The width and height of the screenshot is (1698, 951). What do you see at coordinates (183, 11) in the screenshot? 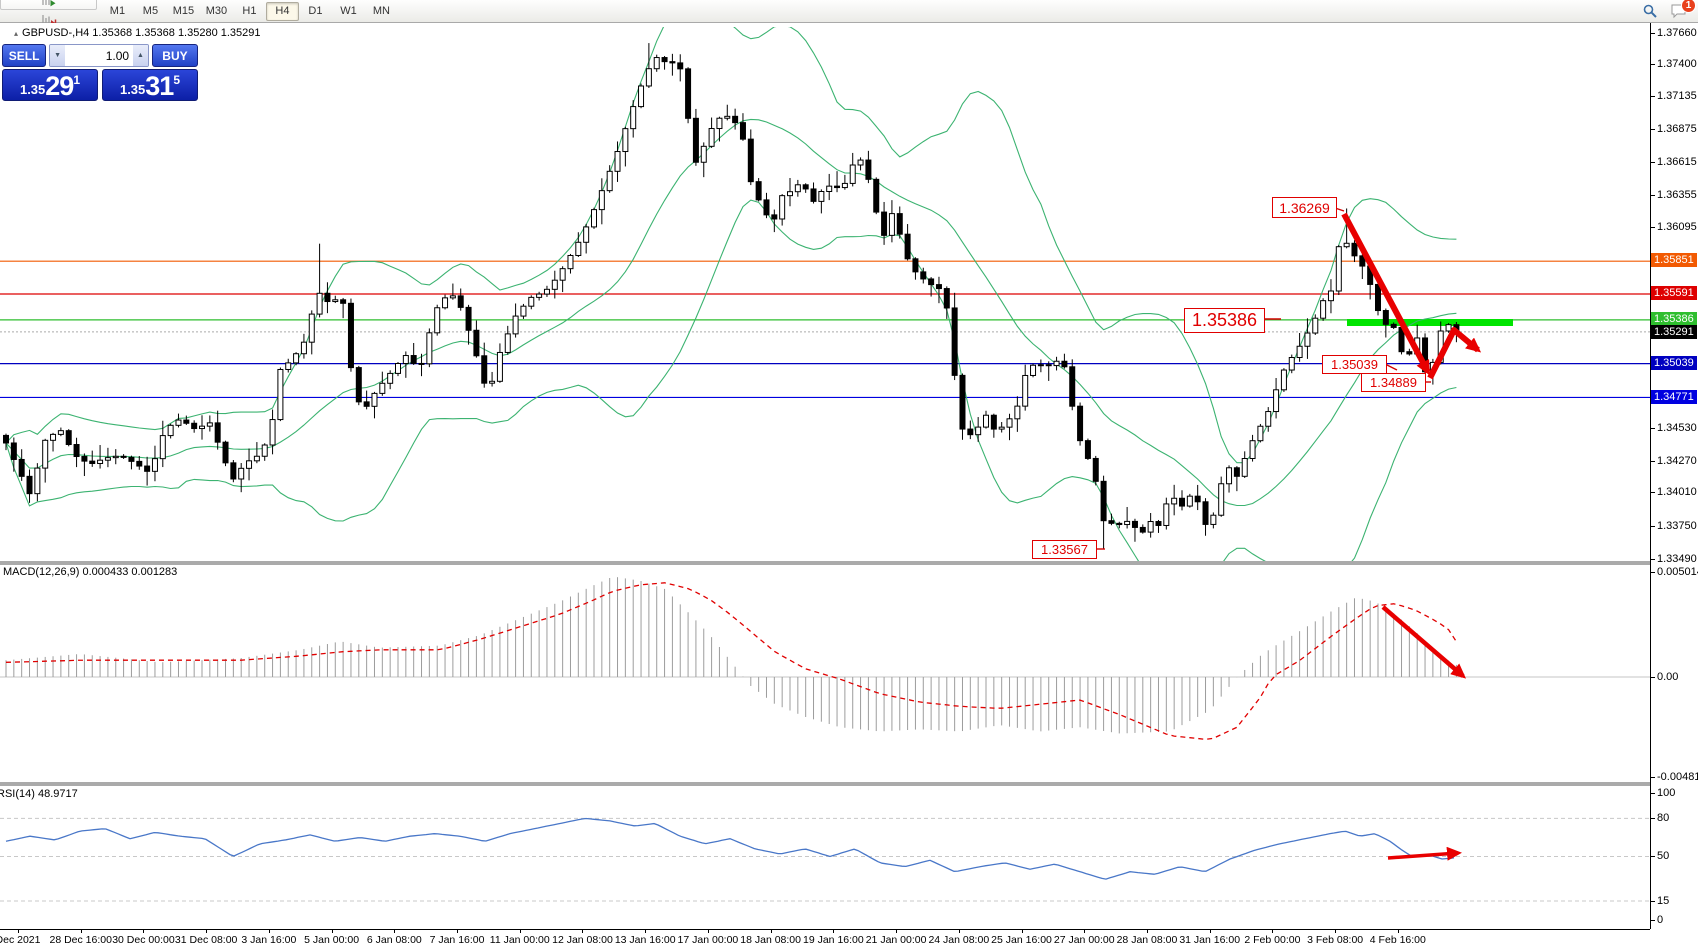
I see `timeframe-button-m15: M15` at bounding box center [183, 11].